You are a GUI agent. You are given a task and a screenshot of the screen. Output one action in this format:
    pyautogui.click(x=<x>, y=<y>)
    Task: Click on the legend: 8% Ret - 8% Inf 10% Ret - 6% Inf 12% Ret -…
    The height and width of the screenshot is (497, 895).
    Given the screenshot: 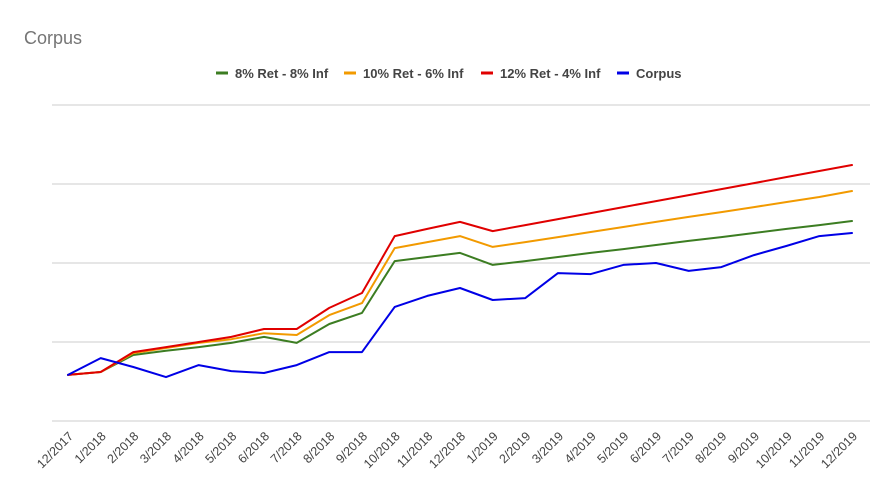 What is the action you would take?
    pyautogui.click(x=449, y=73)
    